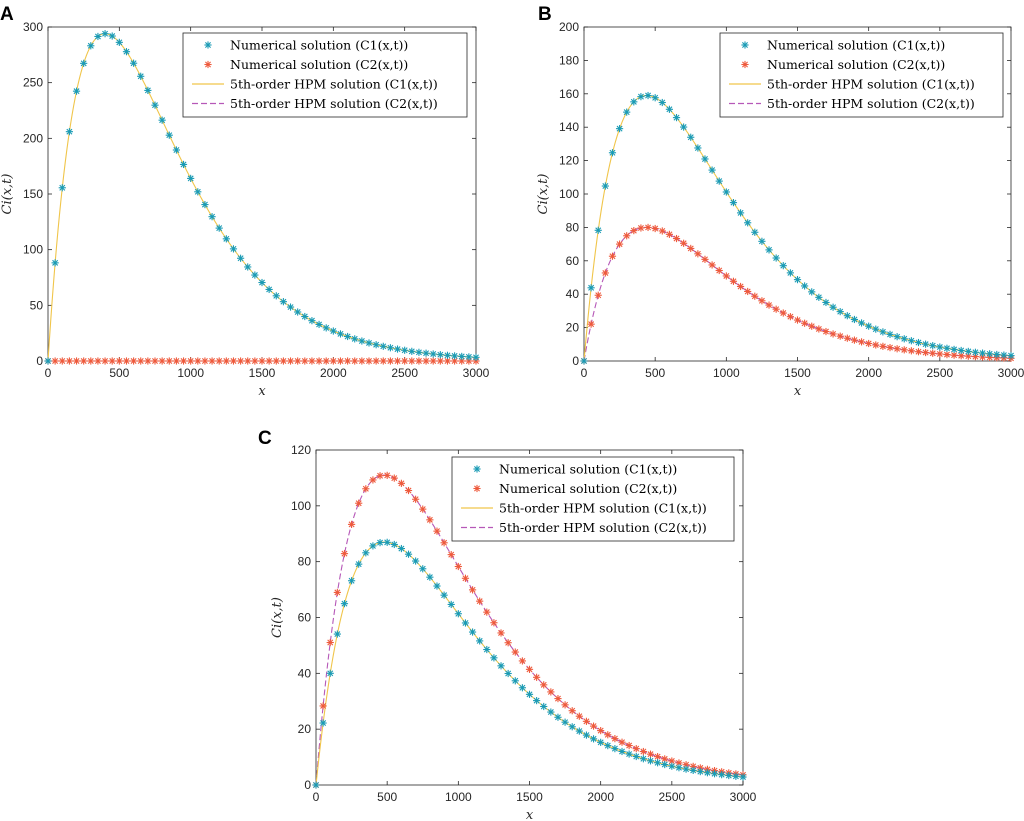  I want to click on y-tick-label: 100, so click(301, 506).